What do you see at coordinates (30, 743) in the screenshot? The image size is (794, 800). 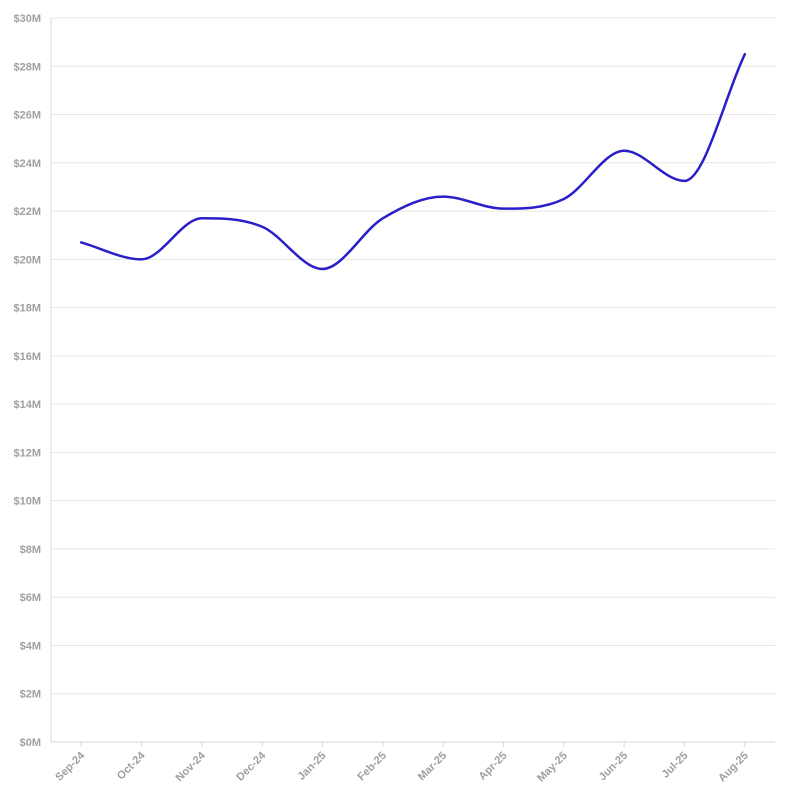 I see `y-tick-label: $0M` at bounding box center [30, 743].